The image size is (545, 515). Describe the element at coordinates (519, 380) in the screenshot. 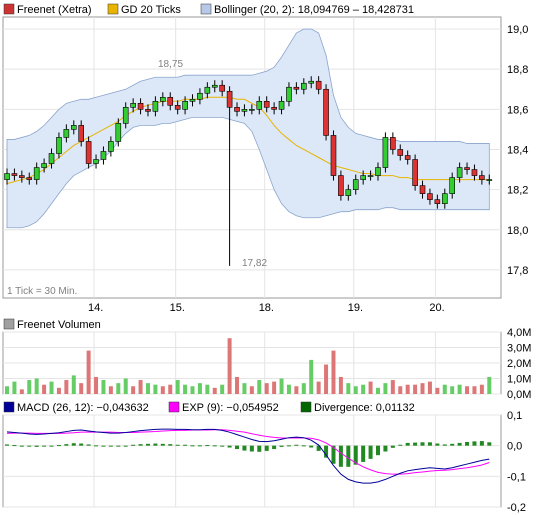

I see `volume-y-tick-label: 1,0M` at that location.